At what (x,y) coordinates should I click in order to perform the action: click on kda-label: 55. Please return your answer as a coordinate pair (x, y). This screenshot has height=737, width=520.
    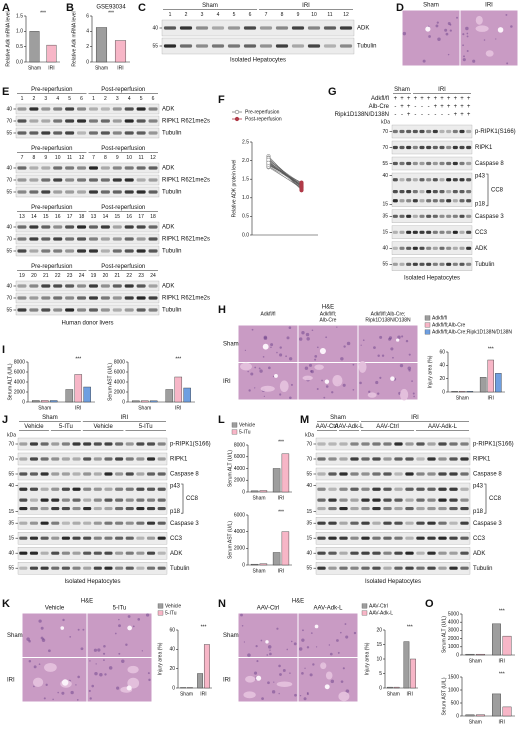
    Looking at the image, I should click on (9, 133).